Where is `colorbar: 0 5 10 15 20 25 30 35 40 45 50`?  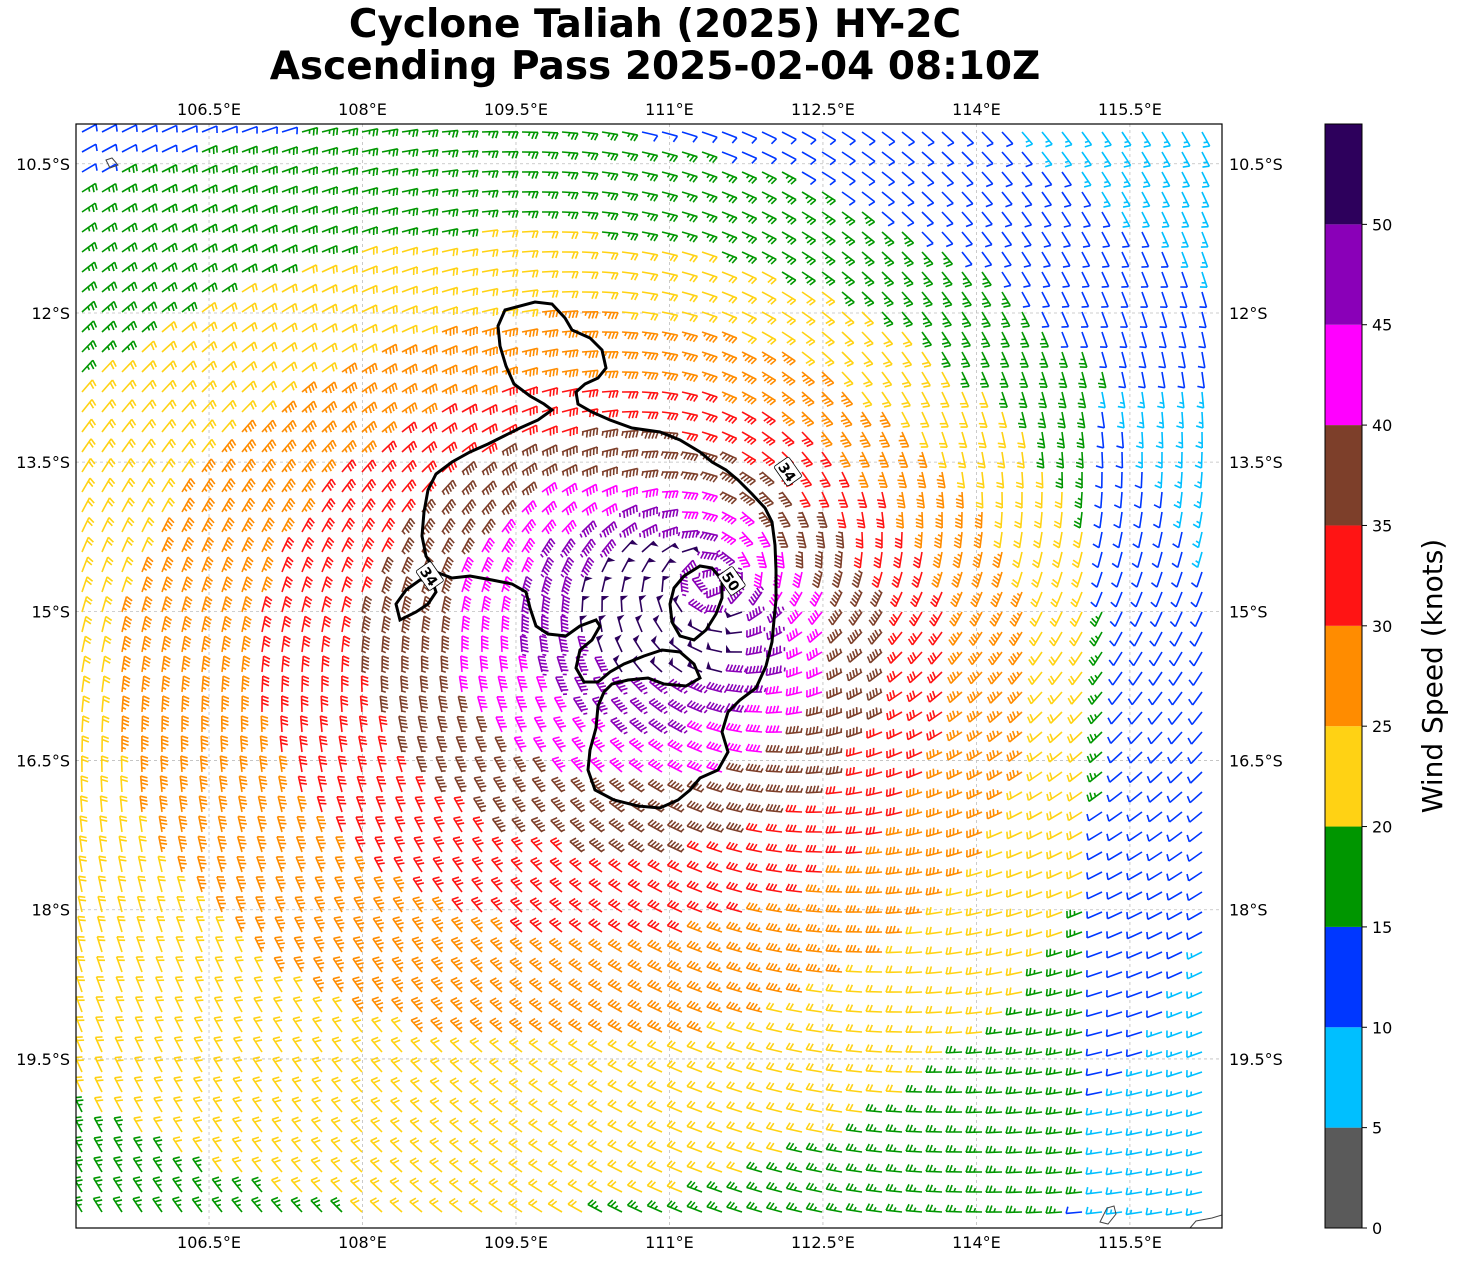 colorbar: 0 5 10 15 20 25 30 35 40 45 50 is located at coordinates (1358, 680).